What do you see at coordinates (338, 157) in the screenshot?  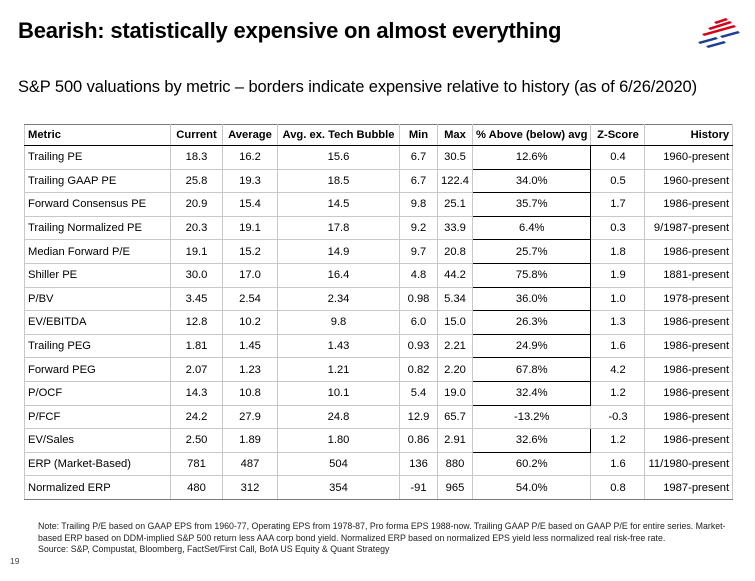 I see `cell-avg-ex-tech: 15.6` at bounding box center [338, 157].